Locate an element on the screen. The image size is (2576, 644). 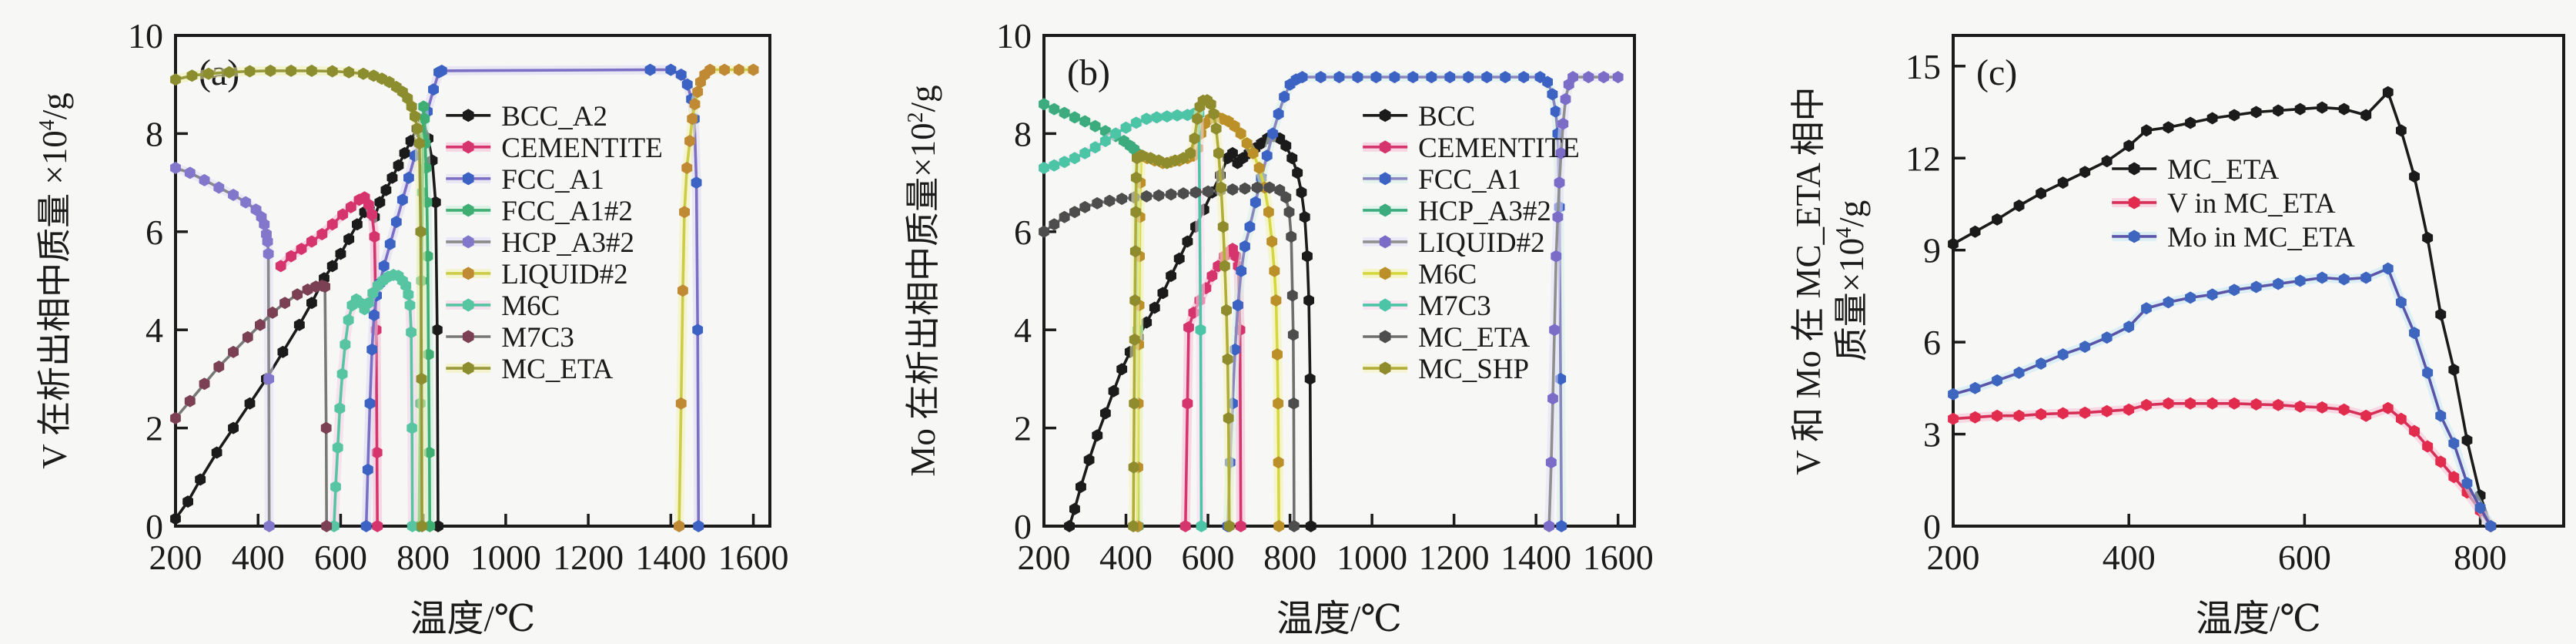
x-axis-title: 温度/℃ is located at coordinates (1339, 619).